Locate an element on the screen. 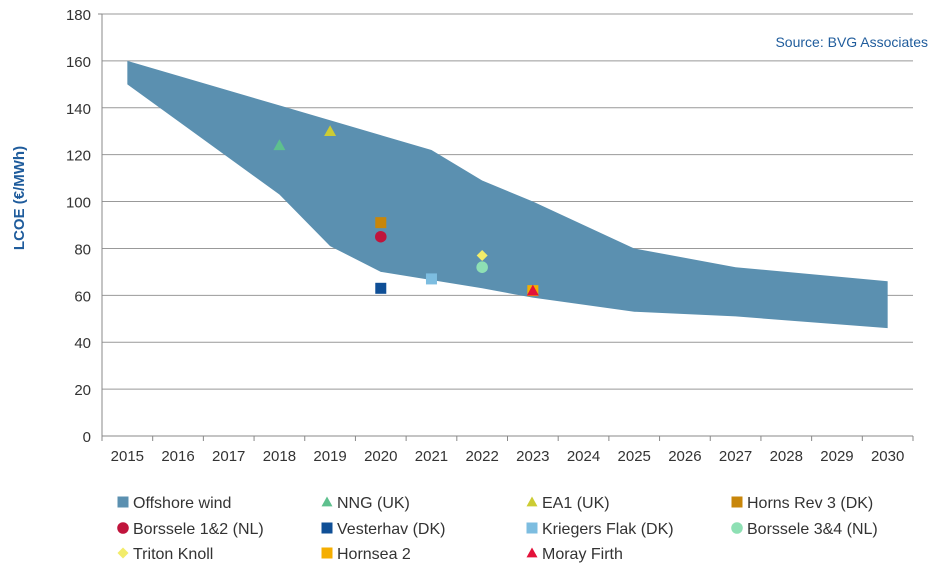  legend-label: Borssele 1&2 (NL) is located at coordinates (198, 529).